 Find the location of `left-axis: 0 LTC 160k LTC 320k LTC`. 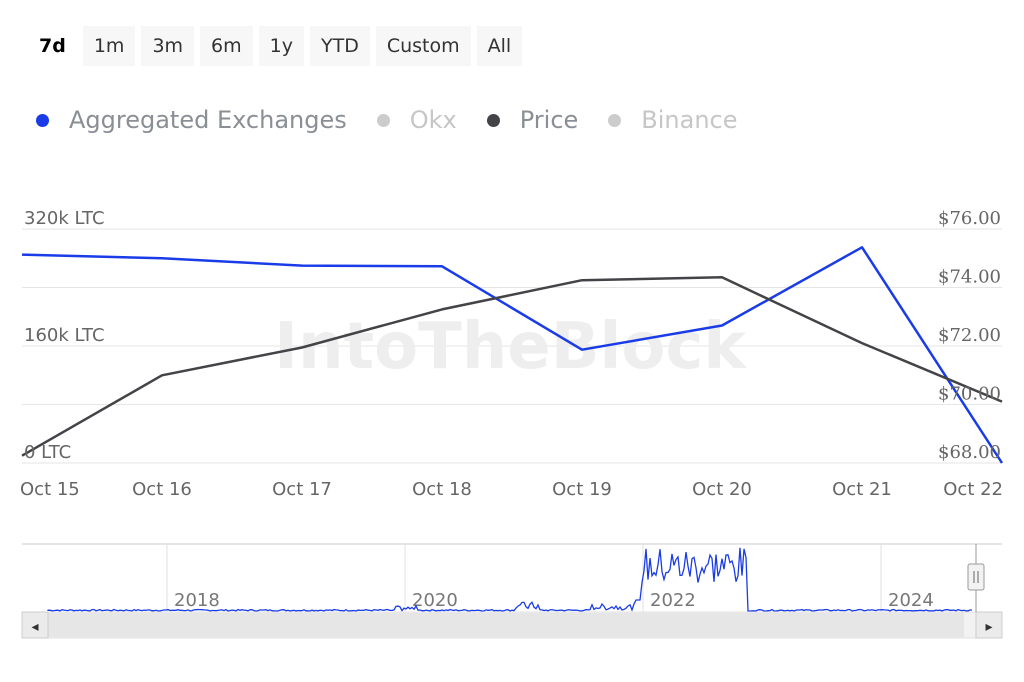

left-axis: 0 LTC 160k LTC 320k LTC is located at coordinates (64, 335).